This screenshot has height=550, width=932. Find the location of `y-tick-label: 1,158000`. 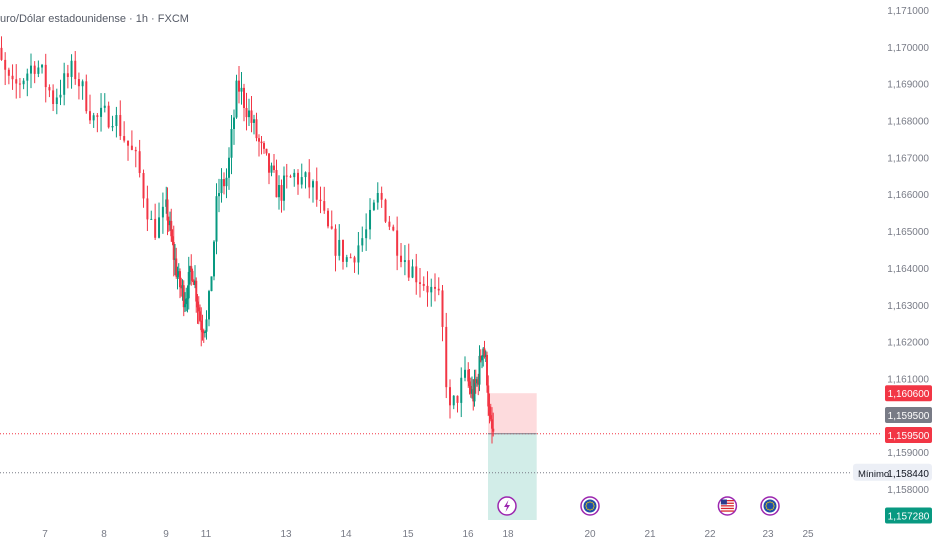

y-tick-label: 1,158000 is located at coordinates (908, 490).